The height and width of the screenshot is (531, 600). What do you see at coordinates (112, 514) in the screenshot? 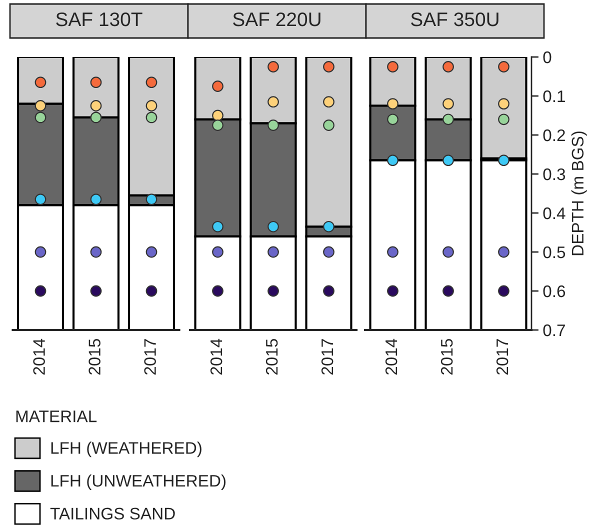
I see `legend-label: TAILINGS SAND` at bounding box center [112, 514].